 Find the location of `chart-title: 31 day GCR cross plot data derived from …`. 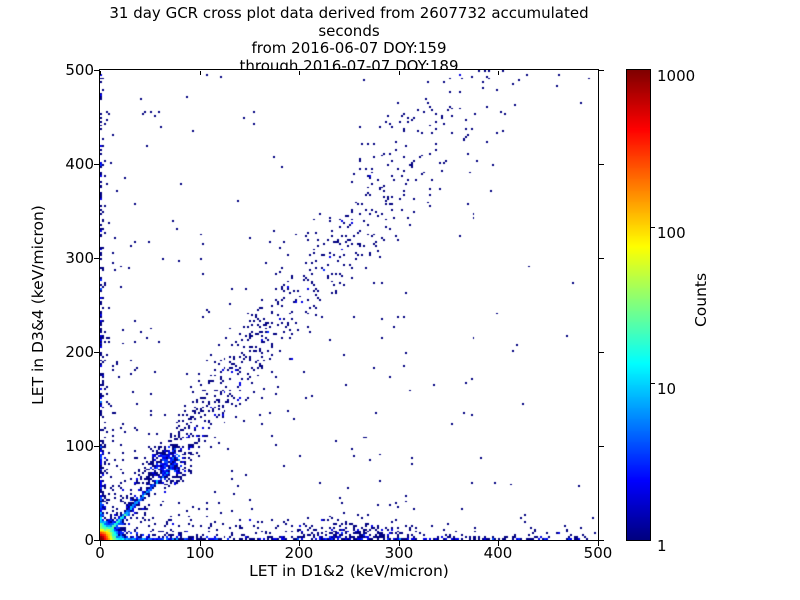

chart-title: 31 day GCR cross plot data derived from … is located at coordinates (349, 39).